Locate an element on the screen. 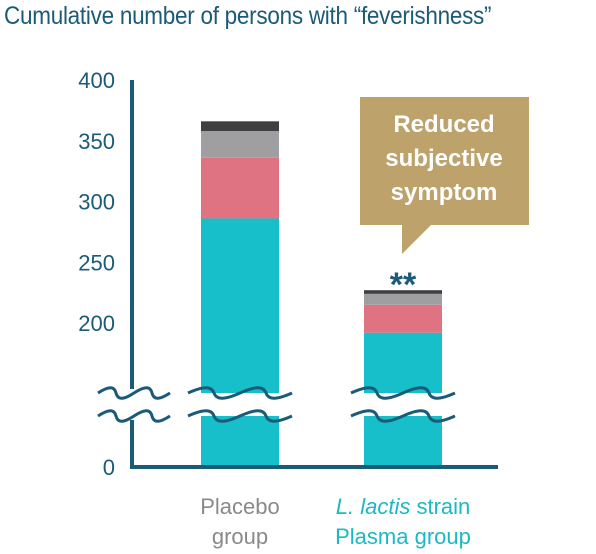 Image resolution: width=596 pixels, height=554 pixels. category-label: L. lactis strain is located at coordinates (403, 506).